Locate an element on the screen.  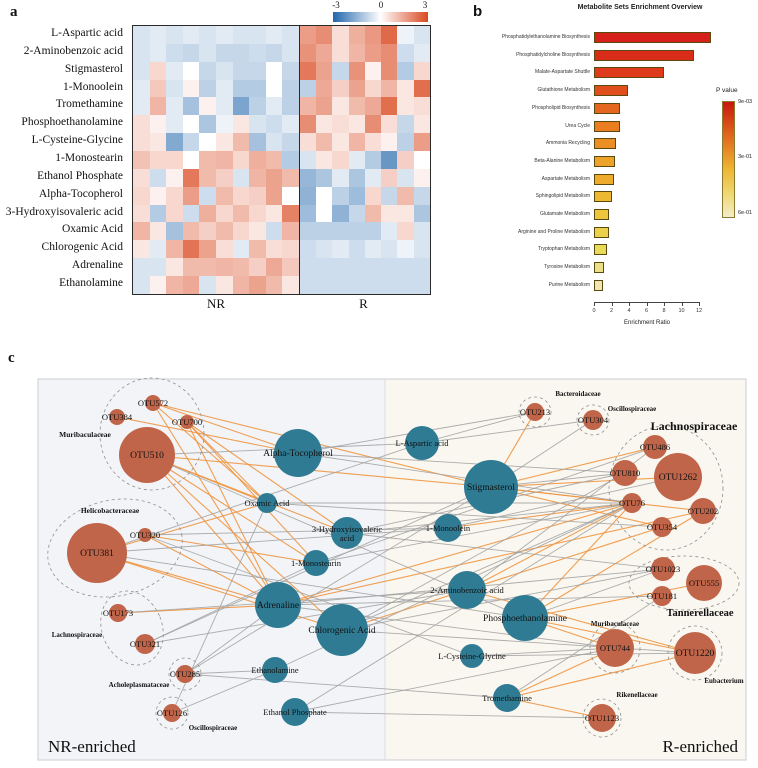
node-label: OTU76 is located at coordinates (632, 503).